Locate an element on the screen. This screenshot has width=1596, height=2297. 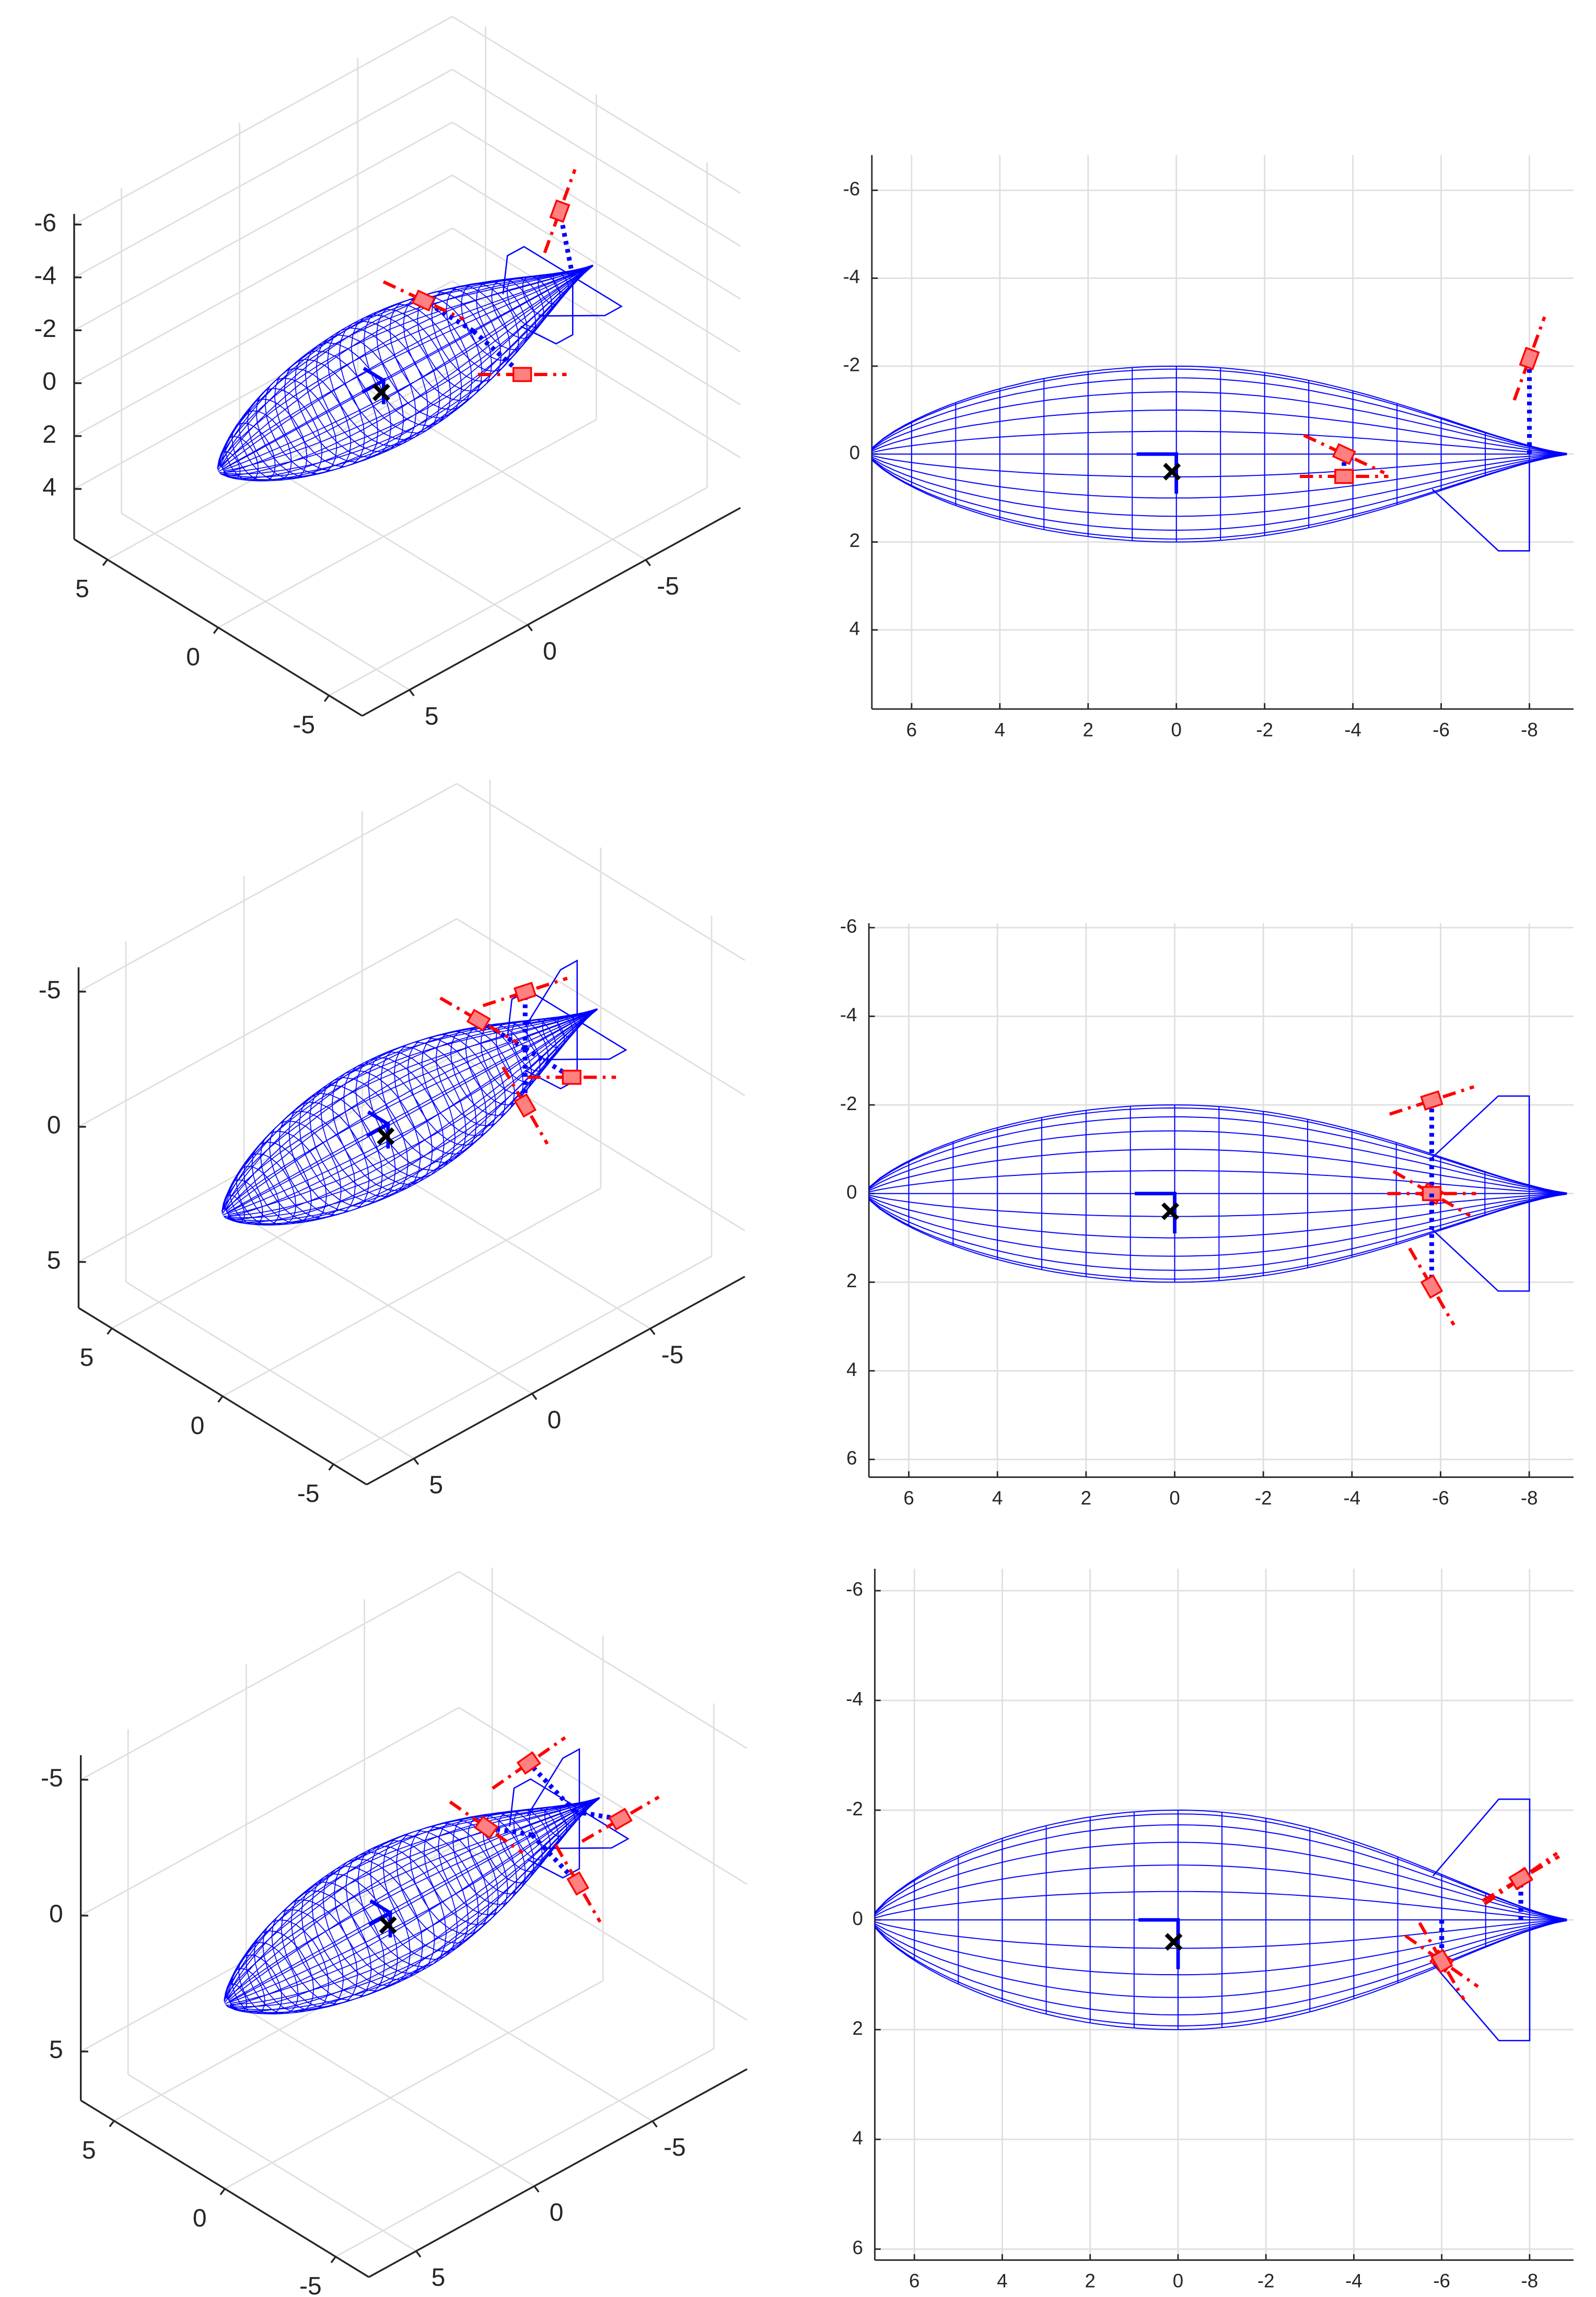
x-tick-label: -5 is located at coordinates (672, 1355).